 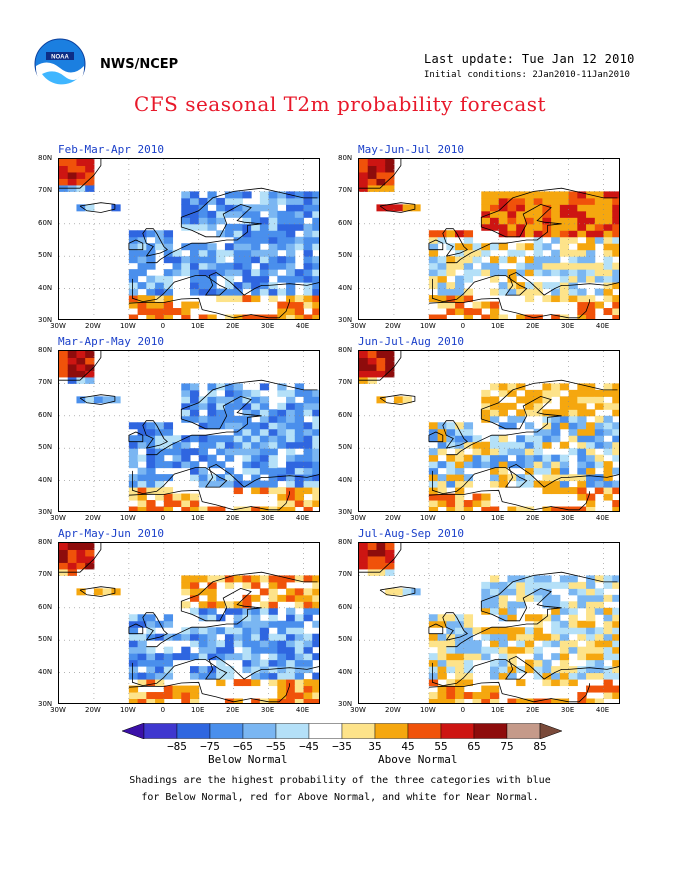 What do you see at coordinates (393, 518) in the screenshot?
I see `longitude-label: 20W` at bounding box center [393, 518].